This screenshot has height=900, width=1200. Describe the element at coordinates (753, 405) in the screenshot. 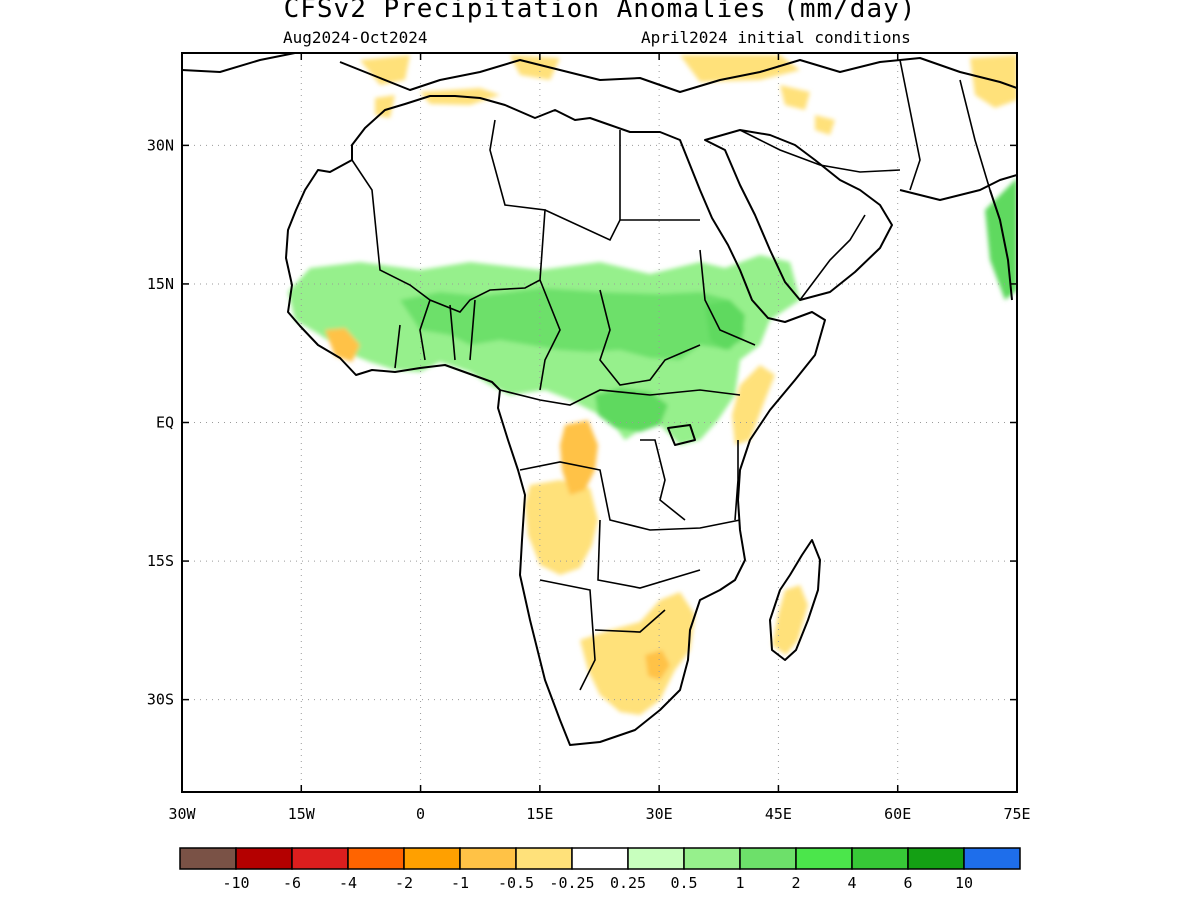

I see `anomaly-somalia-dry` at that location.